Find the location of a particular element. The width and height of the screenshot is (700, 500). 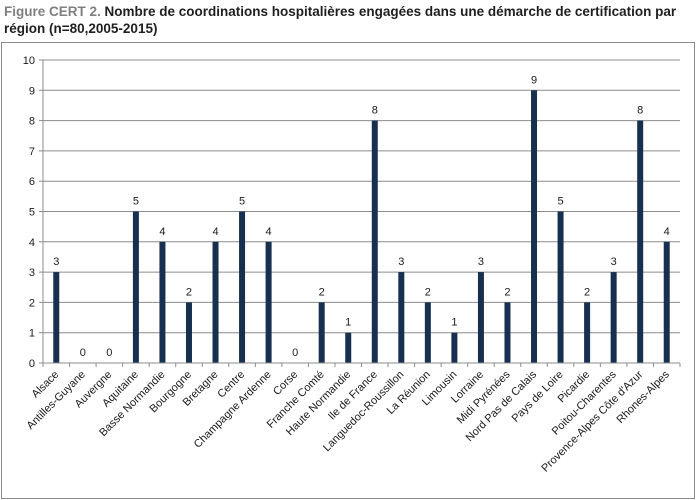

y-tick-label: 9 is located at coordinates (32, 91).